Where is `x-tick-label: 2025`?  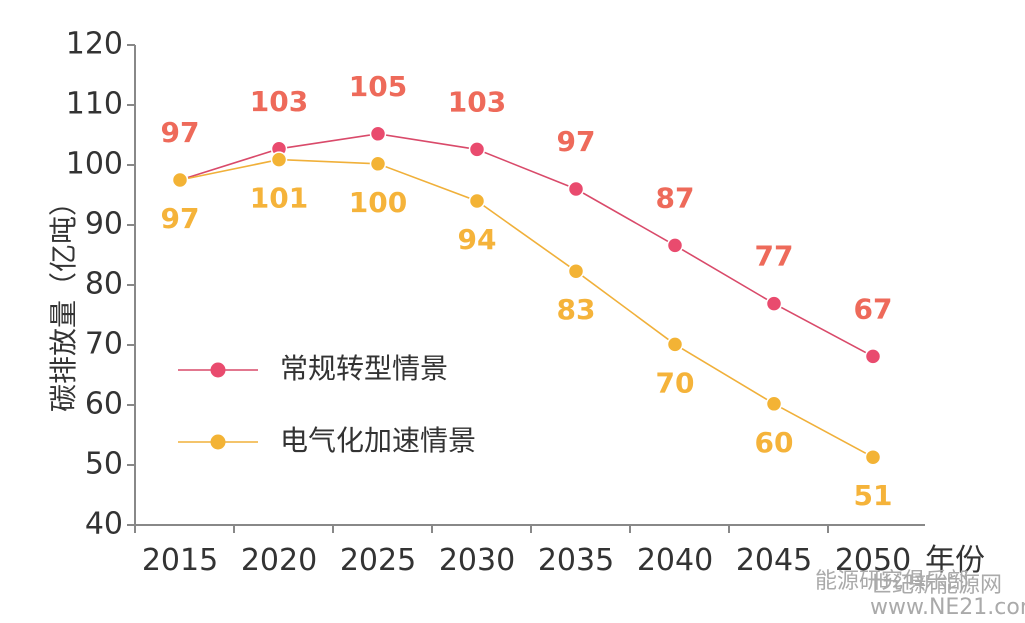 x-tick-label: 2025 is located at coordinates (378, 560).